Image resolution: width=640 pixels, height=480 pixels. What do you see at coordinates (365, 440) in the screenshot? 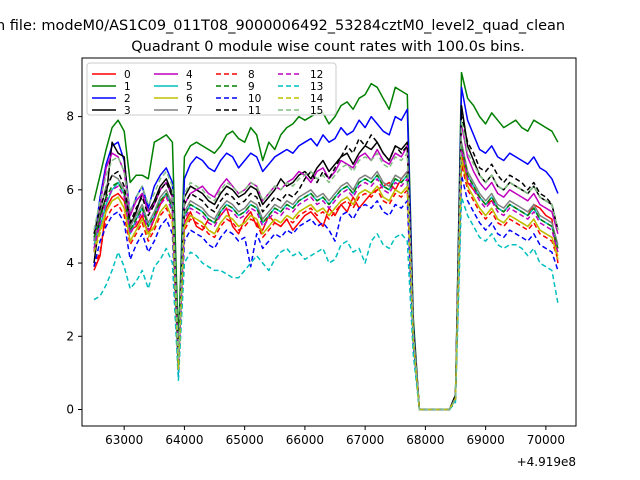
I see `x-tick-label: 67000` at bounding box center [365, 440].